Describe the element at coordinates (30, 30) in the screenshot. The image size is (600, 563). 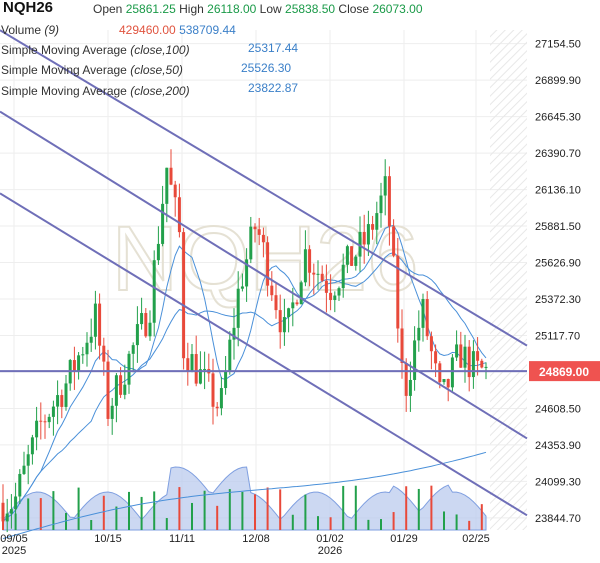
I see `volume-legend: Volume (9)` at that location.